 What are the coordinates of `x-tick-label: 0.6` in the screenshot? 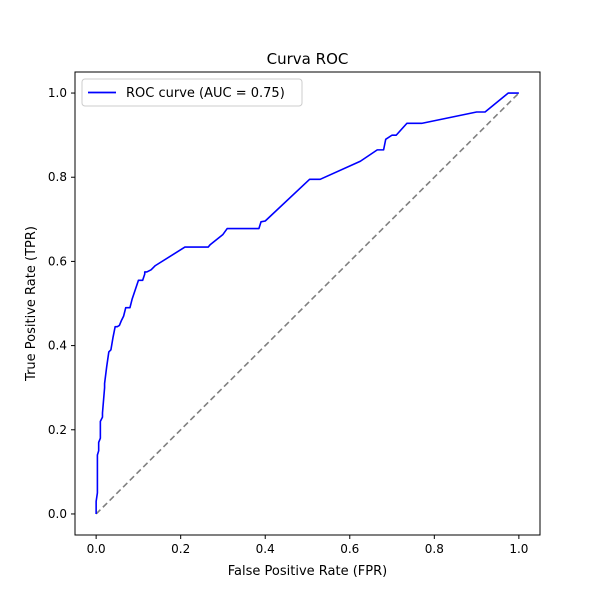 It's located at (349, 549).